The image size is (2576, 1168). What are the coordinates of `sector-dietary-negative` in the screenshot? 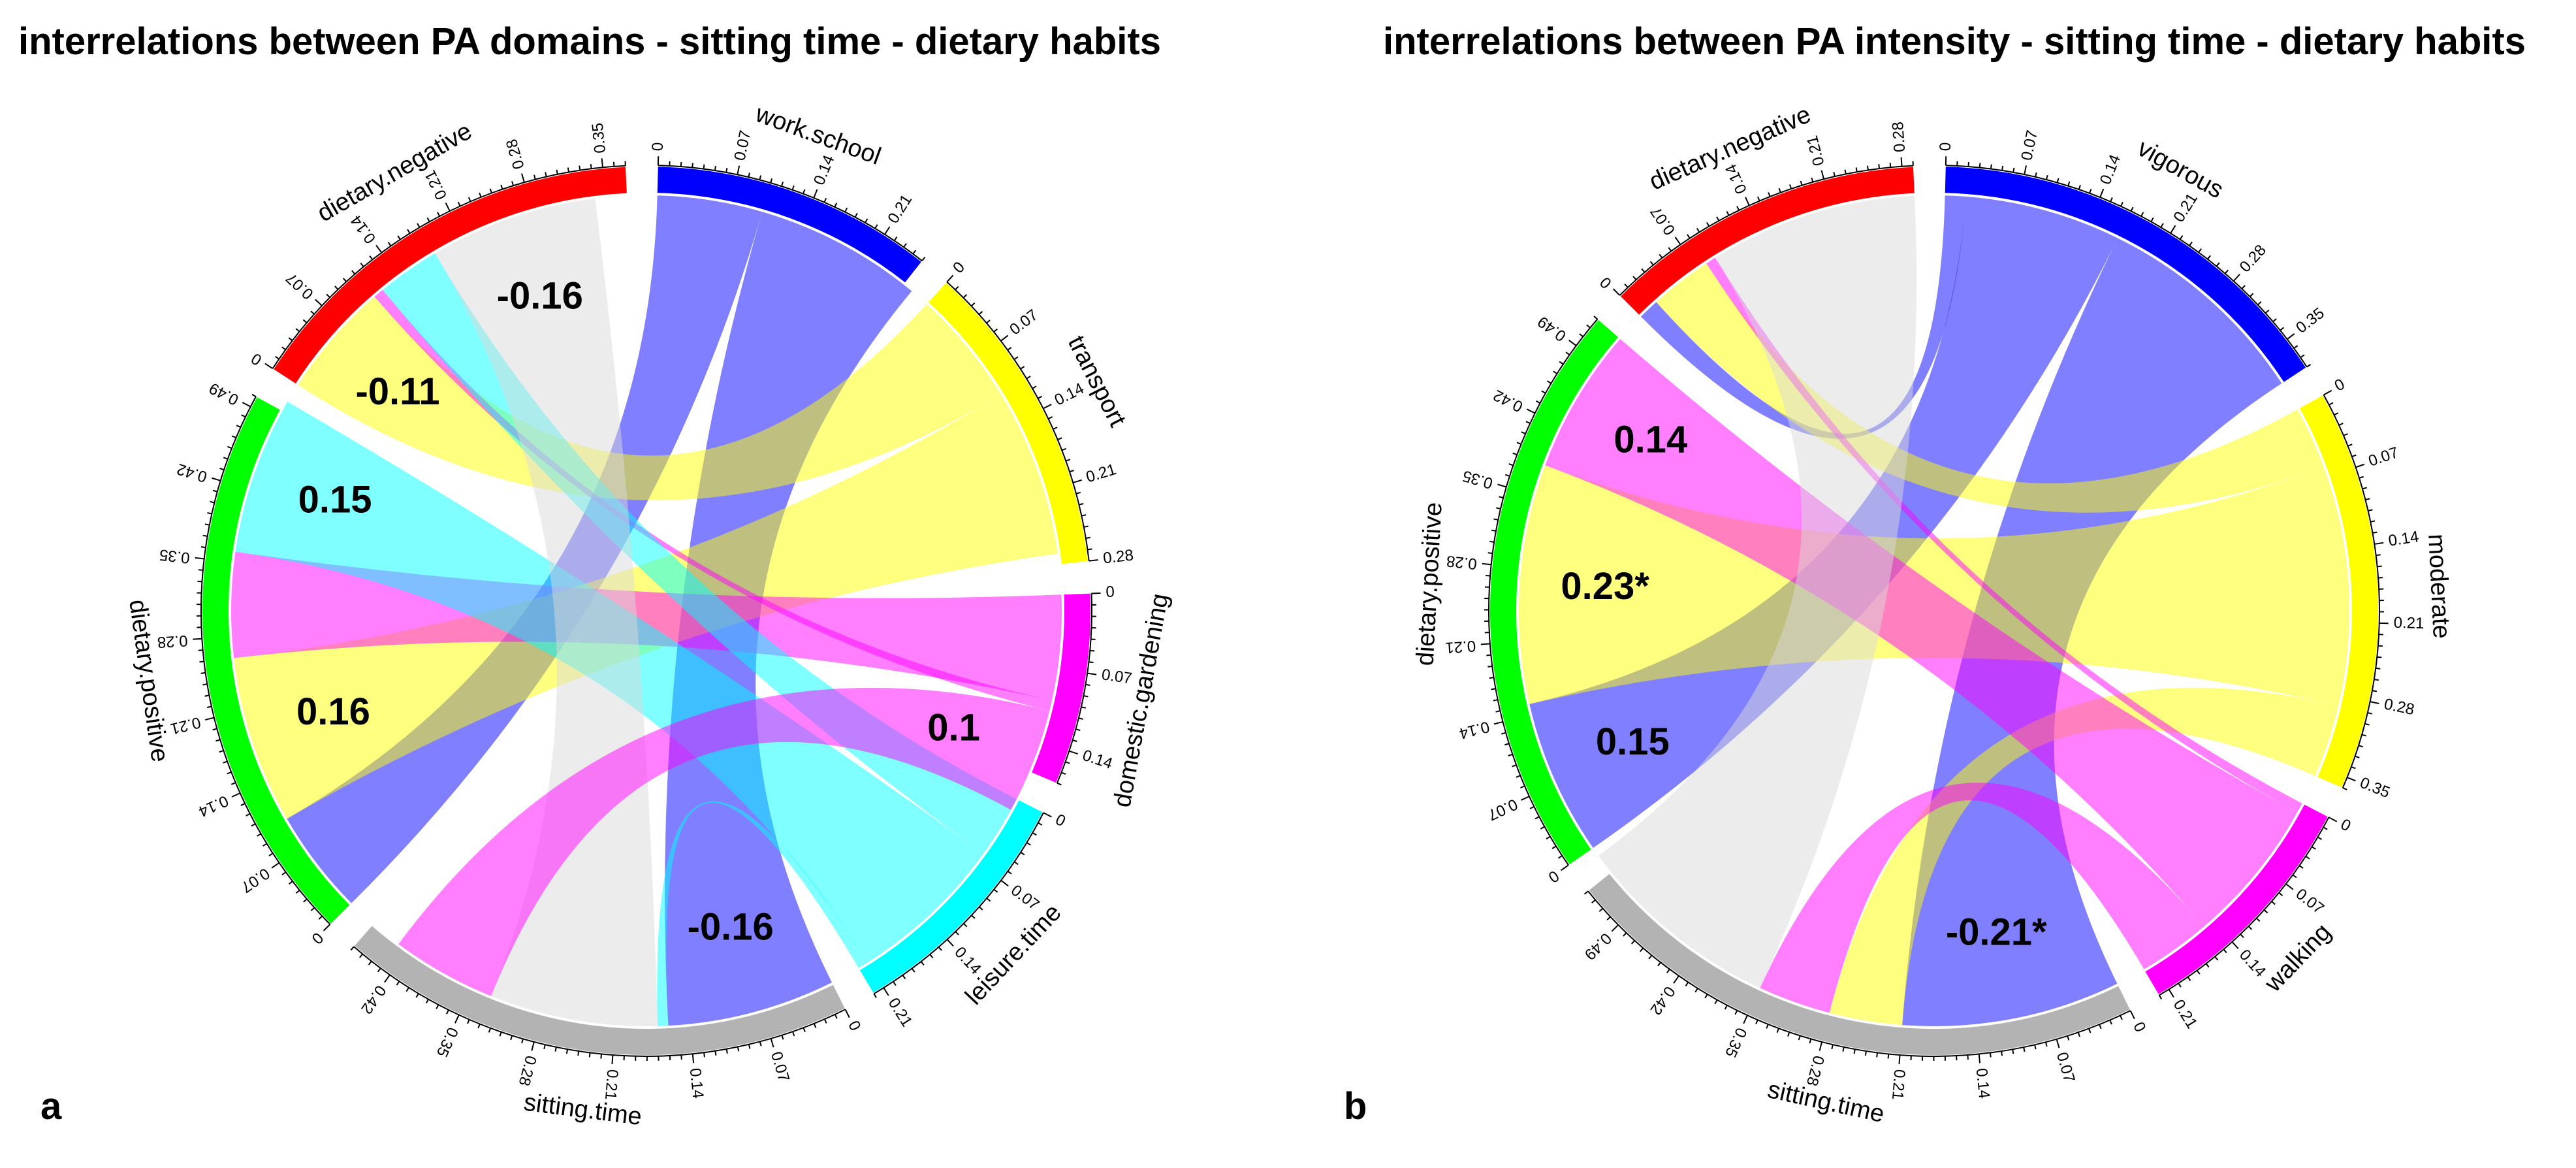 It's located at (451, 275).